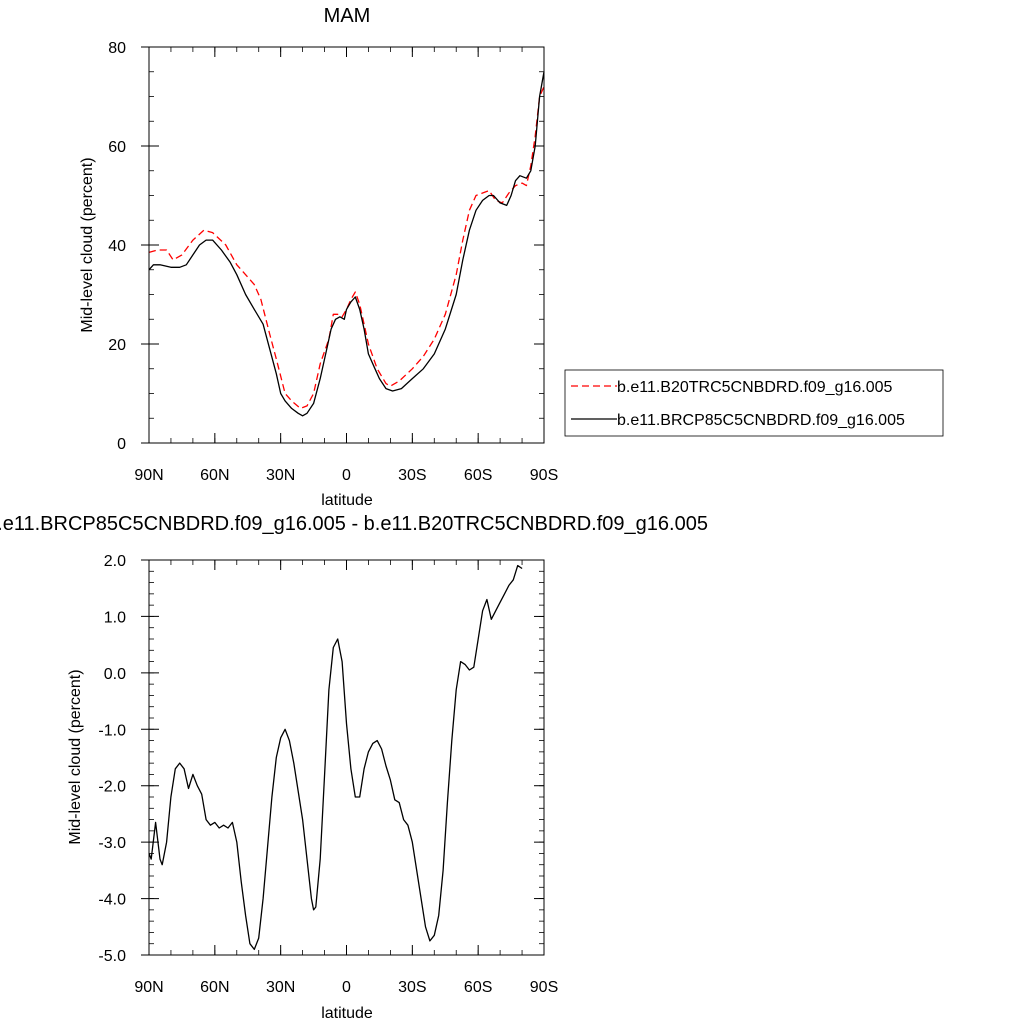 The image size is (1024, 1024). I want to click on top-x-tick-label: 60S, so click(478, 475).